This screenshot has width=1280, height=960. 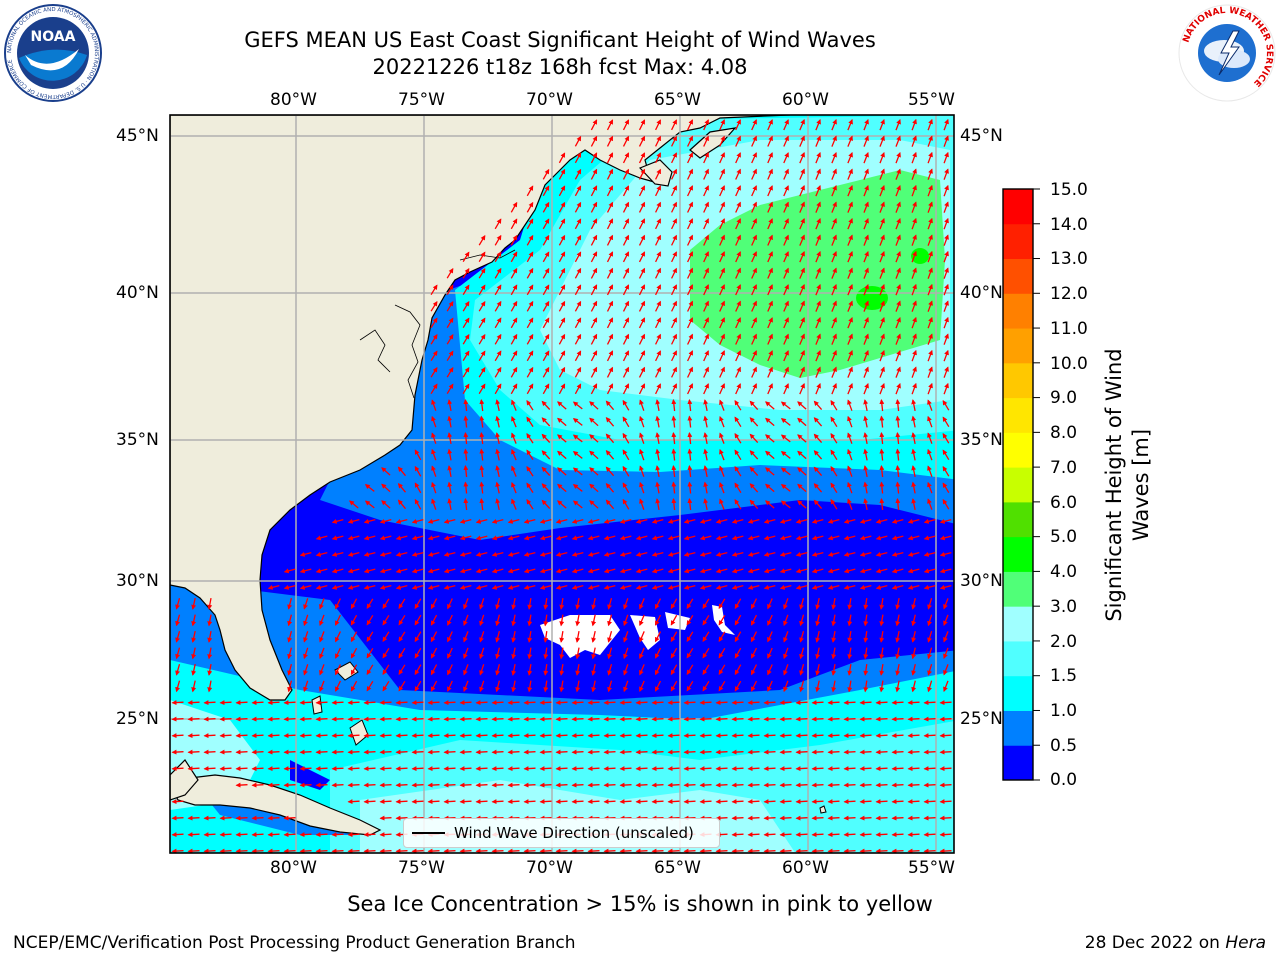 What do you see at coordinates (931, 868) in the screenshot?
I see `lon-label-bottom-55w: 55°W` at bounding box center [931, 868].